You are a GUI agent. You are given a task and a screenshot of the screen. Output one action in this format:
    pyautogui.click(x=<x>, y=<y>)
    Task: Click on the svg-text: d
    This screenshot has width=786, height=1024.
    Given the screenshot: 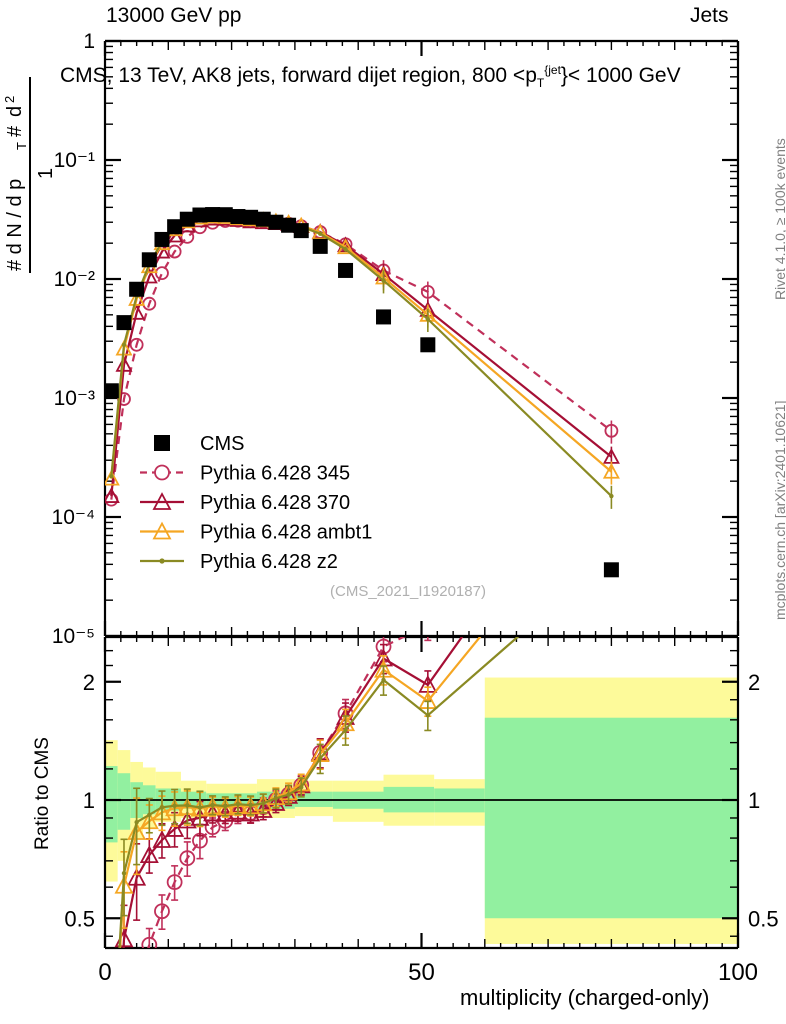 What is the action you would take?
    pyautogui.click(x=15, y=111)
    